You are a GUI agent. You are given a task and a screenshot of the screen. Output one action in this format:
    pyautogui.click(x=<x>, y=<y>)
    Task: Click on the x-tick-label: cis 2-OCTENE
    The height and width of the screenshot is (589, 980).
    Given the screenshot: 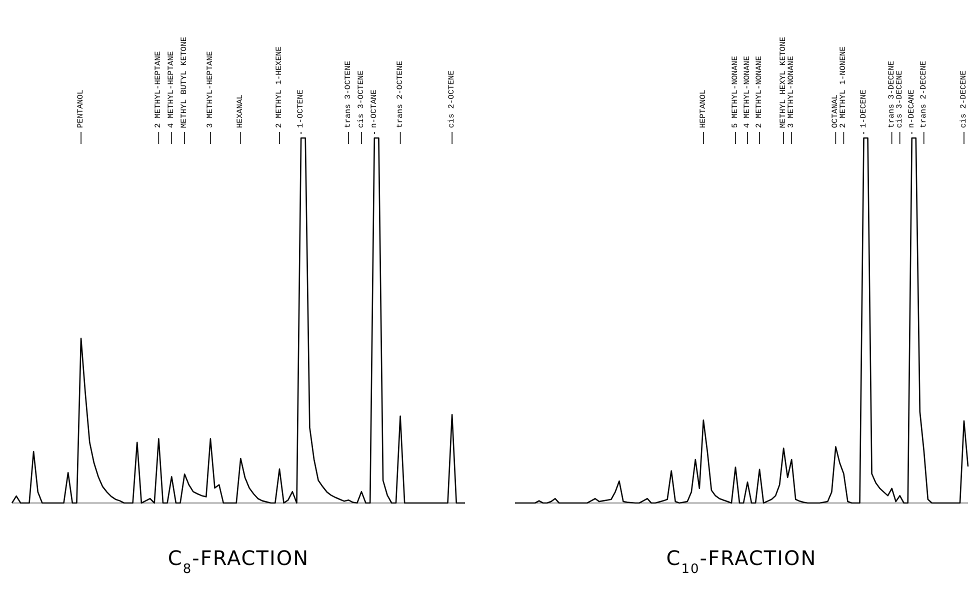 What is the action you would take?
    pyautogui.click(x=452, y=99)
    